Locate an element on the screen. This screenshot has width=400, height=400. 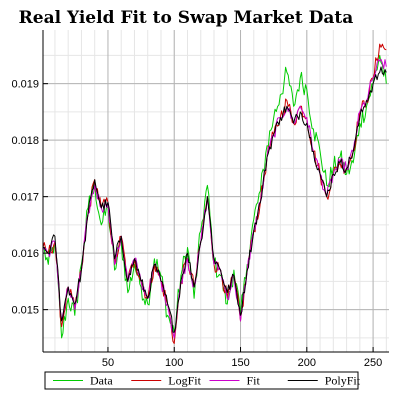
legend-label-fit: Fit is located at coordinates (254, 381).